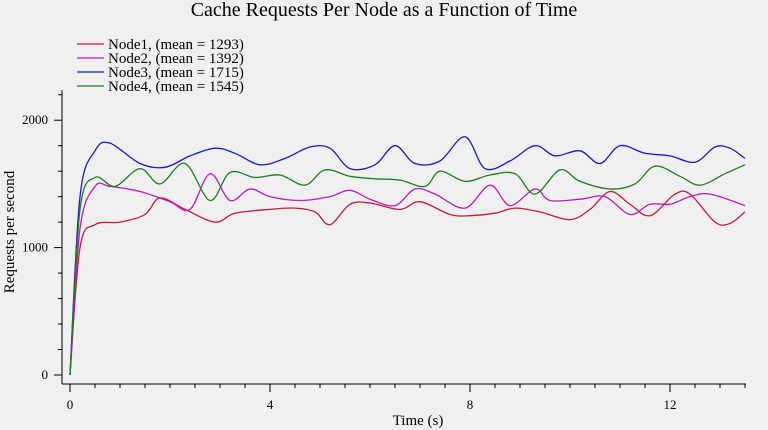 The height and width of the screenshot is (430, 768). Describe the element at coordinates (35, 119) in the screenshot. I see `y-tick-label: 2000` at that location.